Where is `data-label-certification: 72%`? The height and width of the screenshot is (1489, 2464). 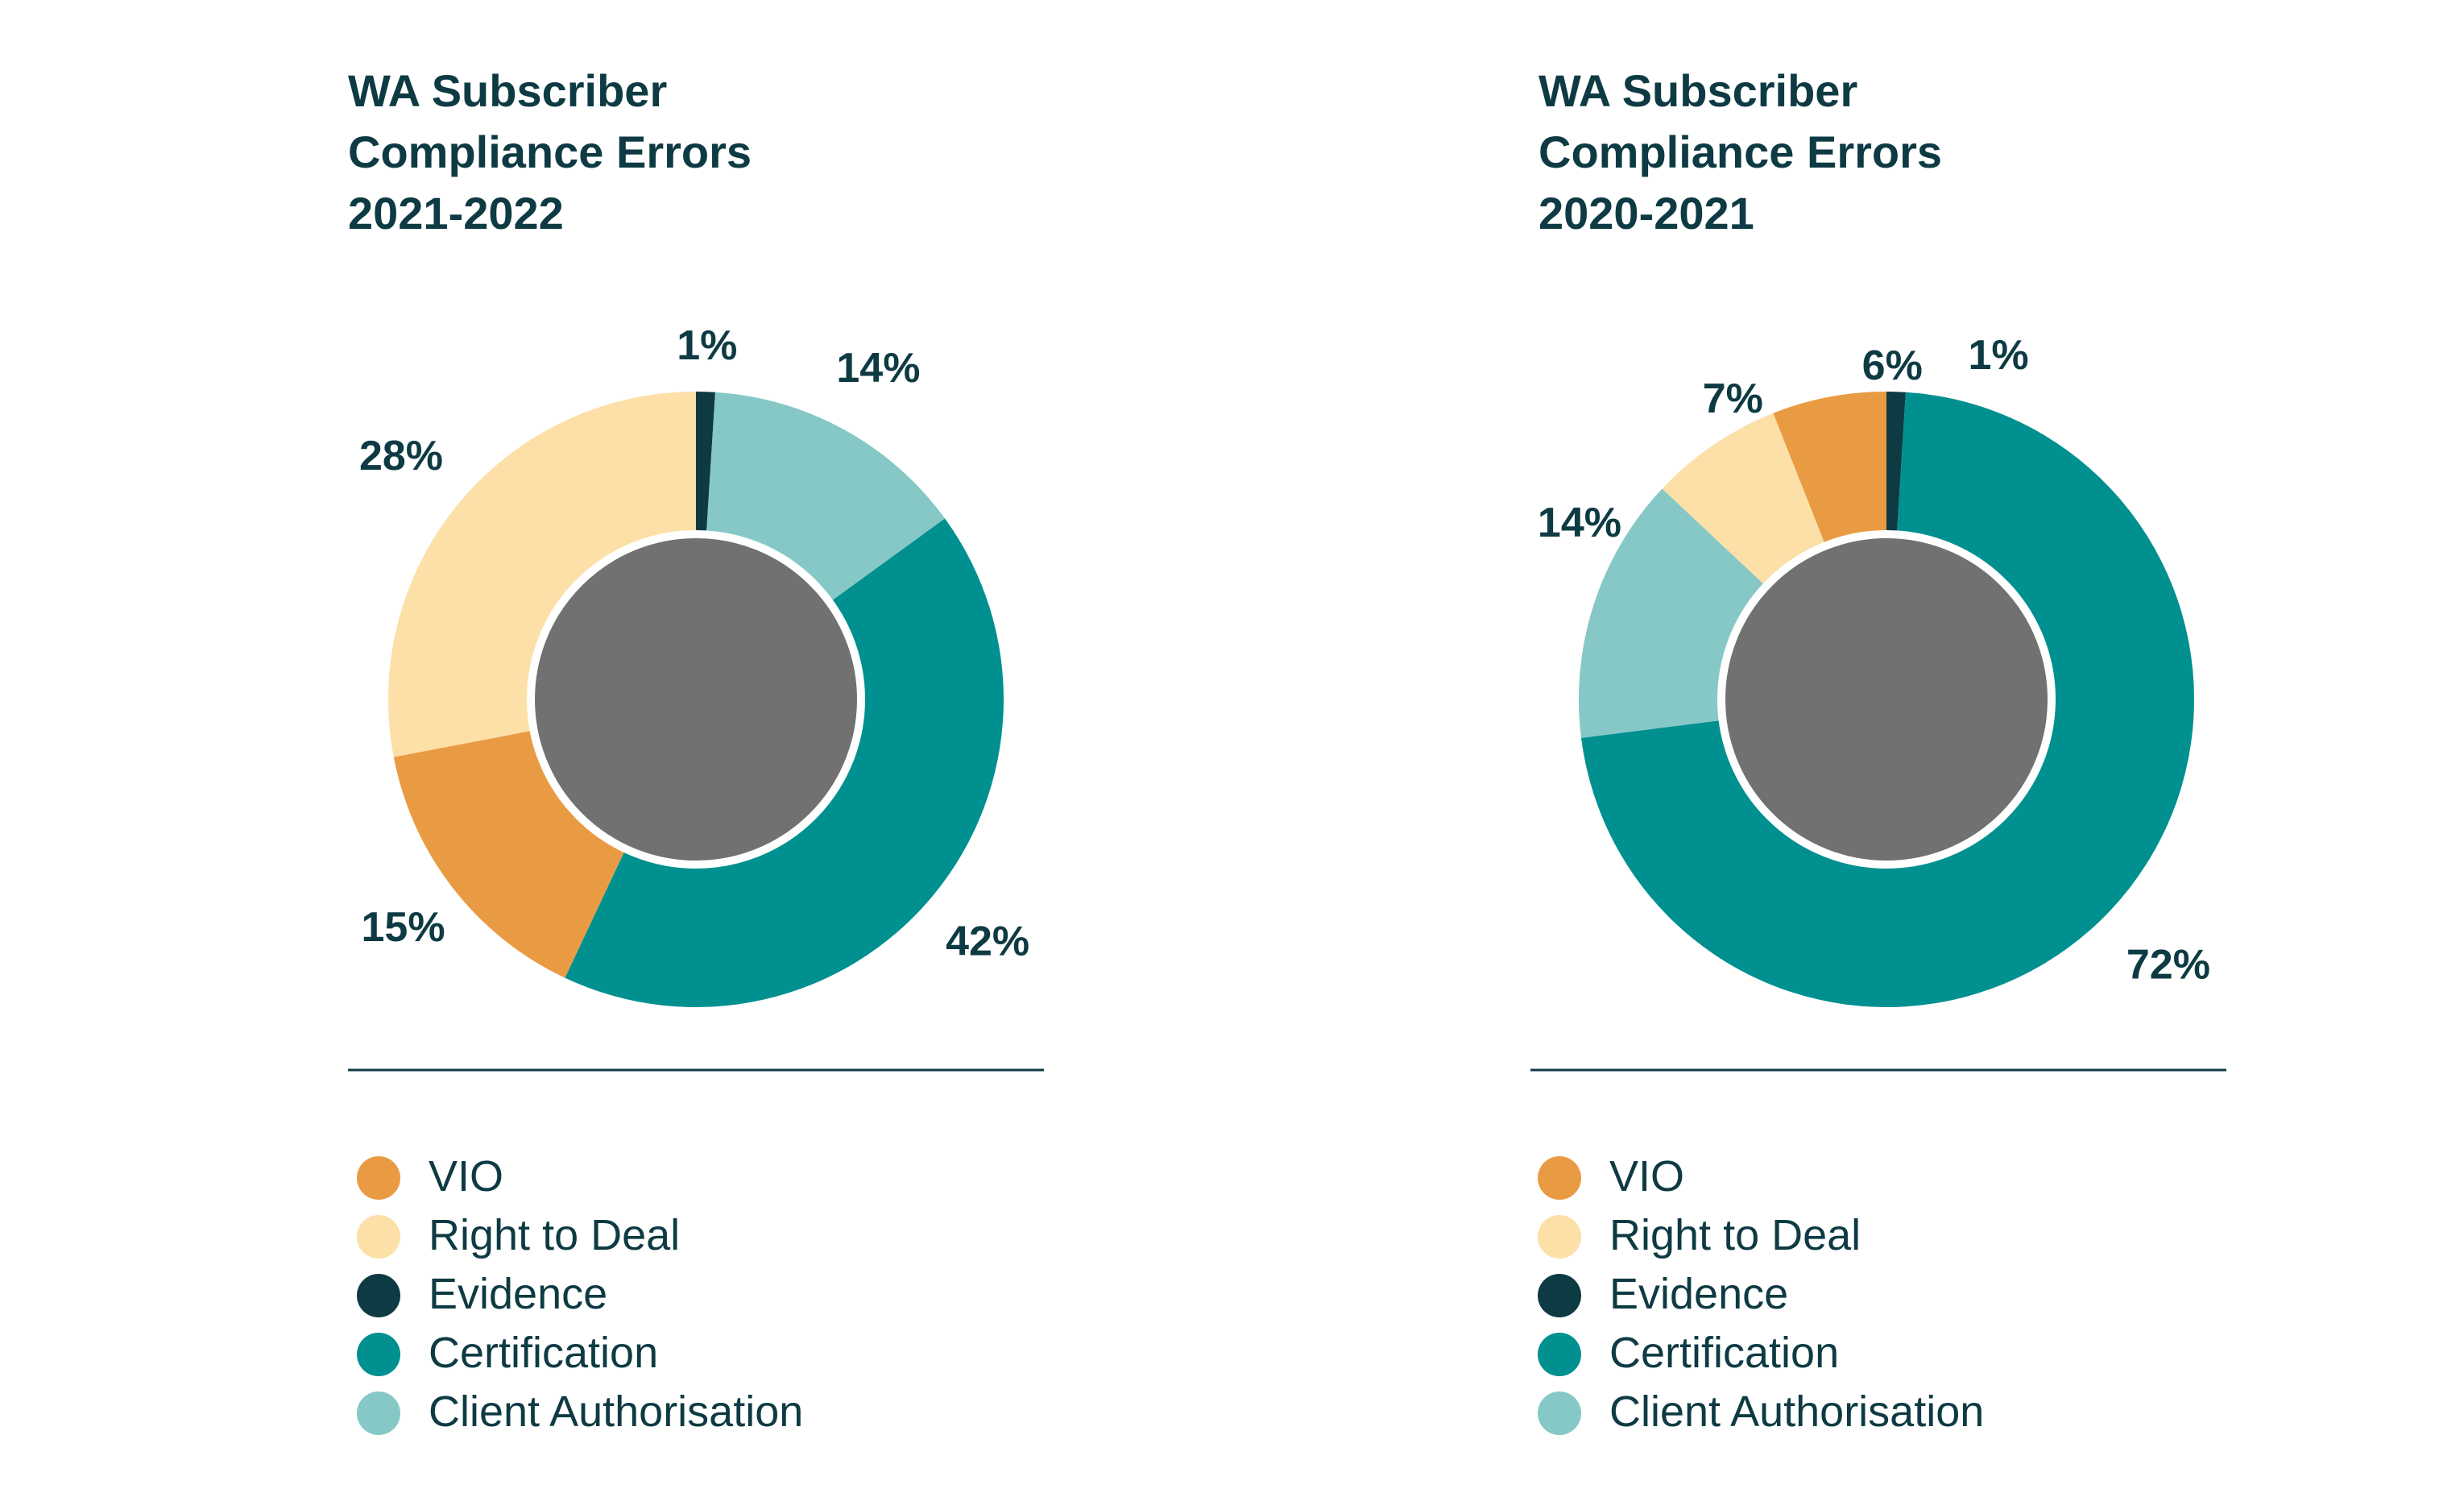
data-label-certification: 72% is located at coordinates (2168, 965).